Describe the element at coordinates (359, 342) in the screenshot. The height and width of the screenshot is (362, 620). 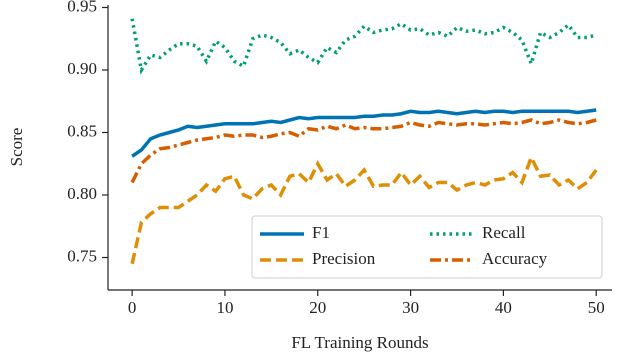
I see `x-axis-label: FL Training Rounds` at that location.